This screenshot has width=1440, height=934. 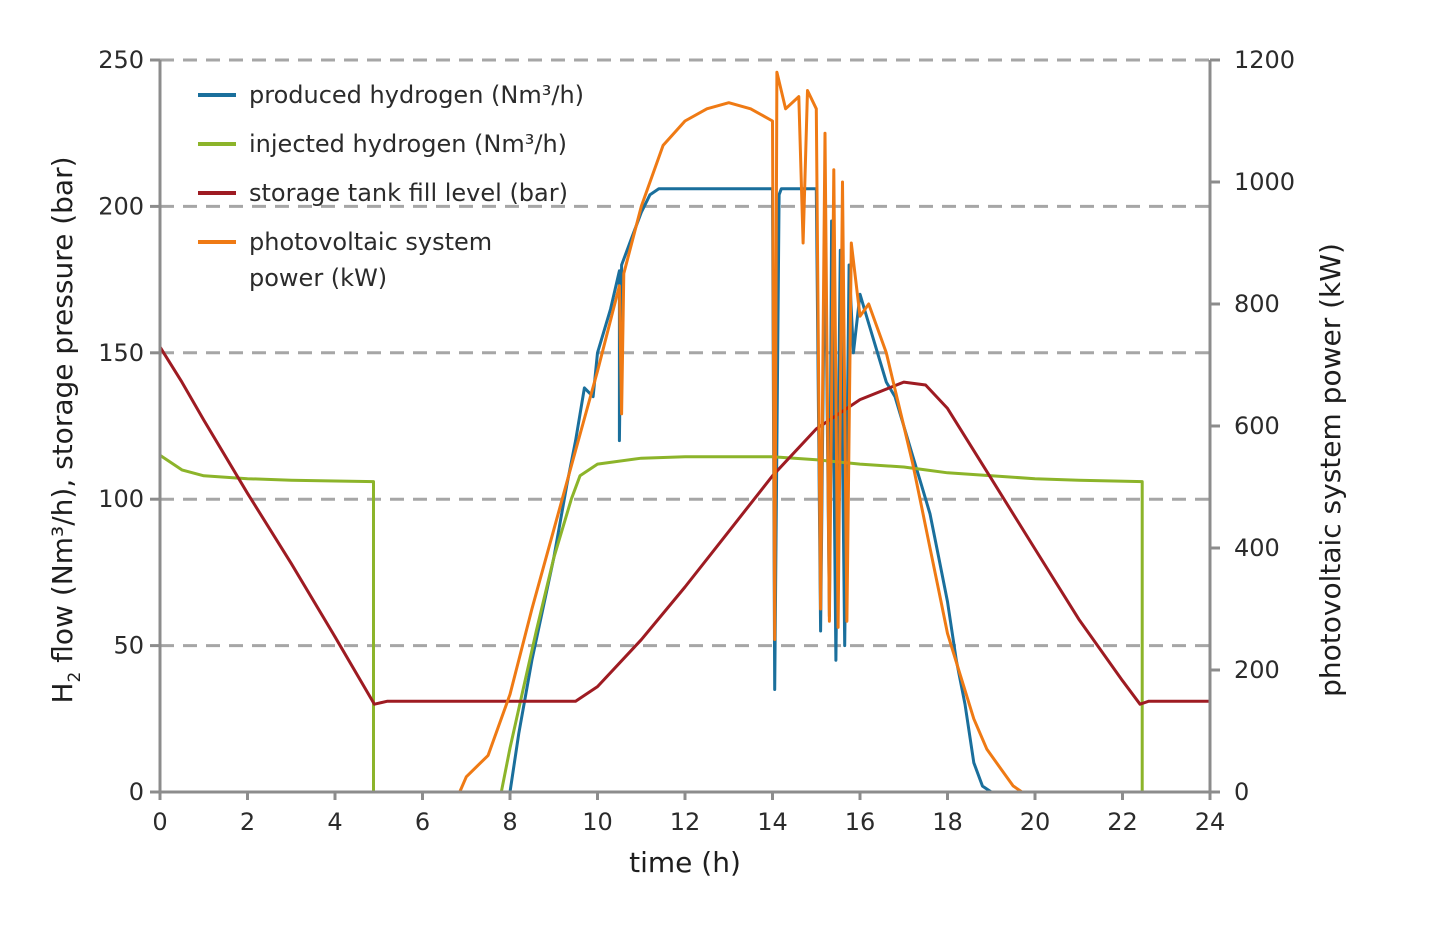 What do you see at coordinates (334, 822) in the screenshot?
I see `x-tick-label: 4` at bounding box center [334, 822].